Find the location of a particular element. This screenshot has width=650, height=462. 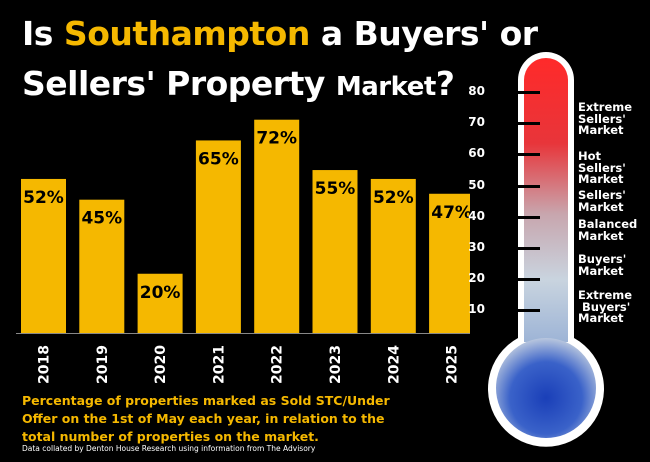

x-tick-label-2021: 2021 is located at coordinates (219, 364).